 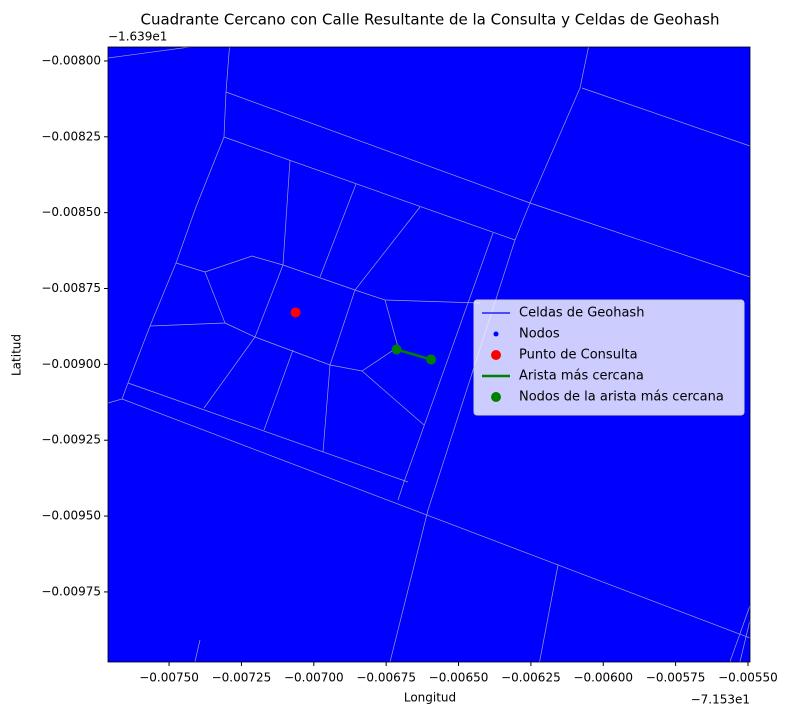 I want to click on x-tick-label: −0.00675, so click(x=386, y=678).